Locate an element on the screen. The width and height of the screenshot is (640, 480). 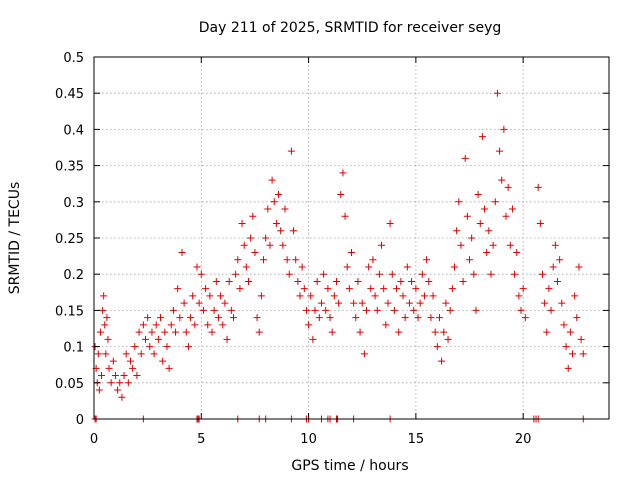
x-tick-label: 10 is located at coordinates (308, 439).